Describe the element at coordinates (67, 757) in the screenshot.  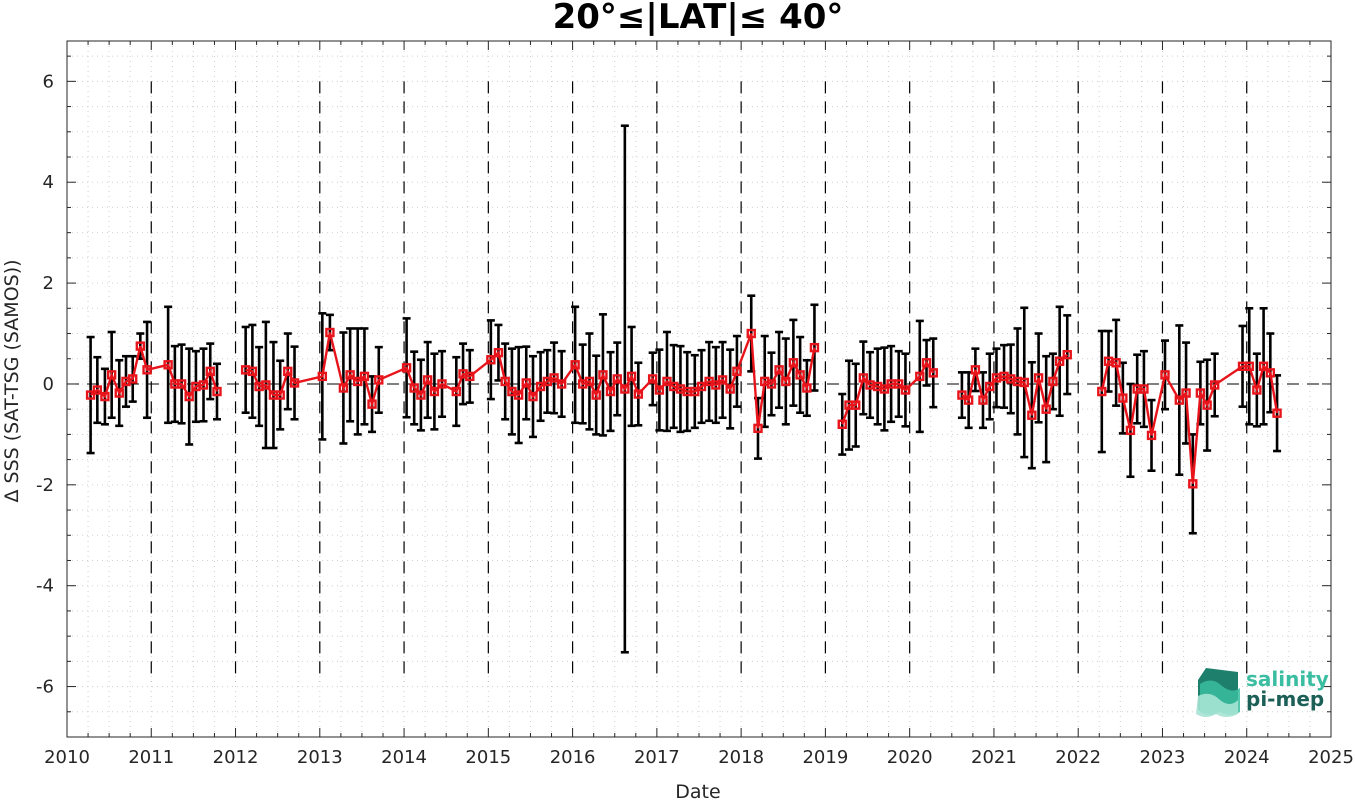
I see `x-tick-label: 2010` at that location.